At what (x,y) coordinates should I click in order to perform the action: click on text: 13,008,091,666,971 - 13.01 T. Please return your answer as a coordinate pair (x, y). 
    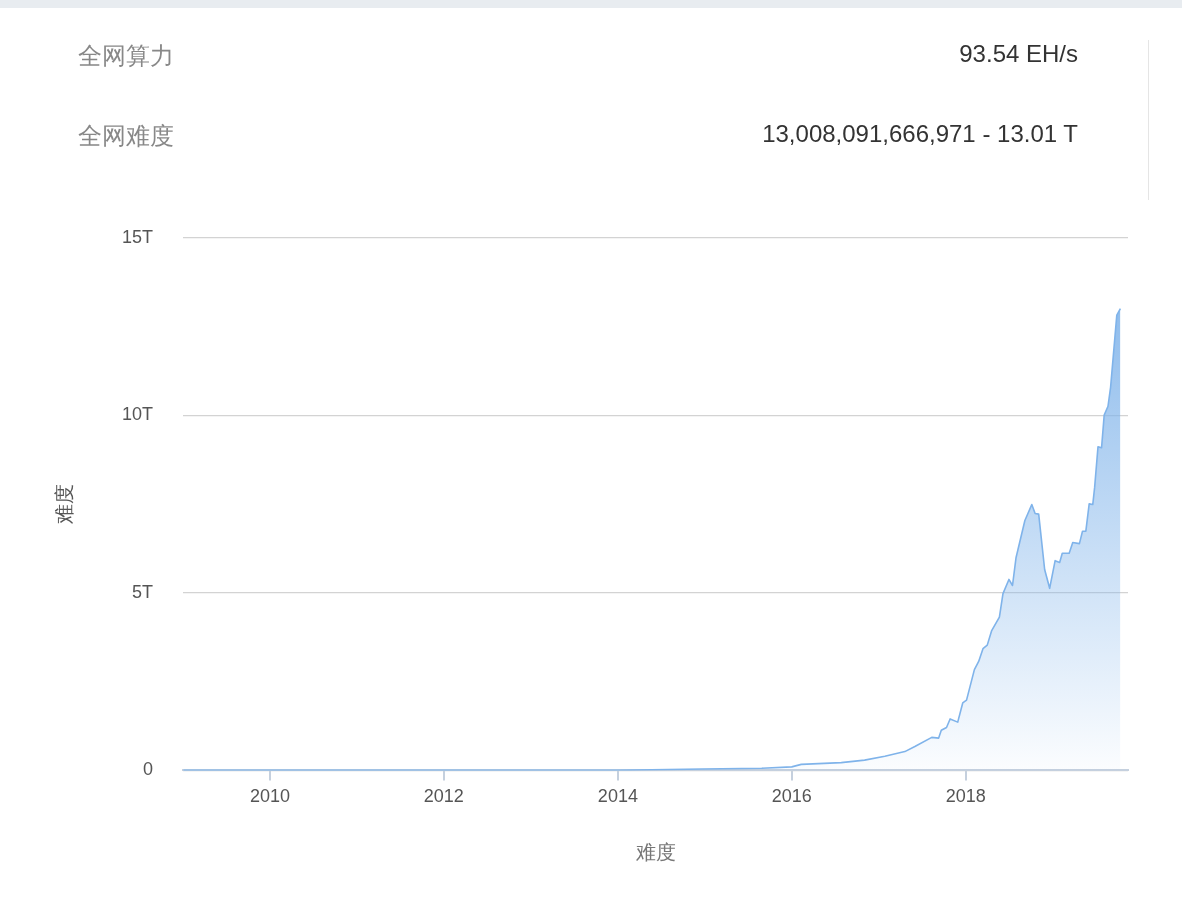
    Looking at the image, I should click on (920, 134).